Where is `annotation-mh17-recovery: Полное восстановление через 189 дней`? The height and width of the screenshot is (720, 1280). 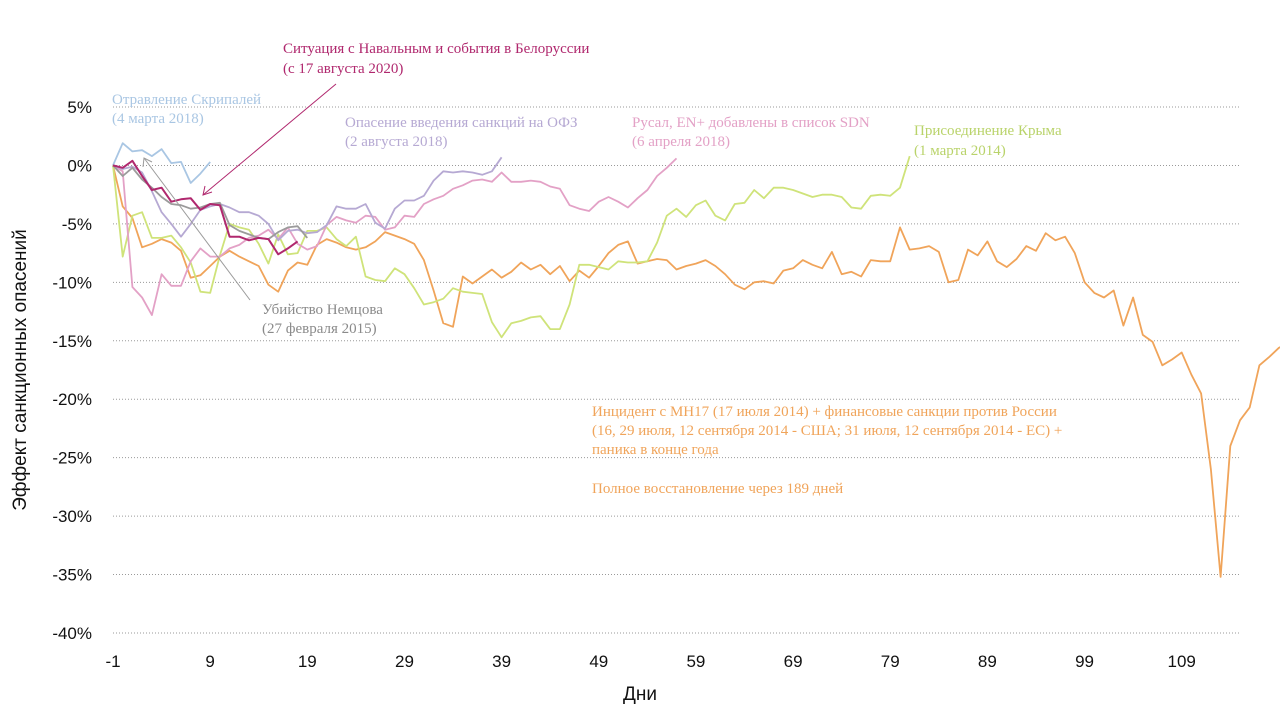 annotation-mh17-recovery: Полное восстановление через 189 дней is located at coordinates (717, 489).